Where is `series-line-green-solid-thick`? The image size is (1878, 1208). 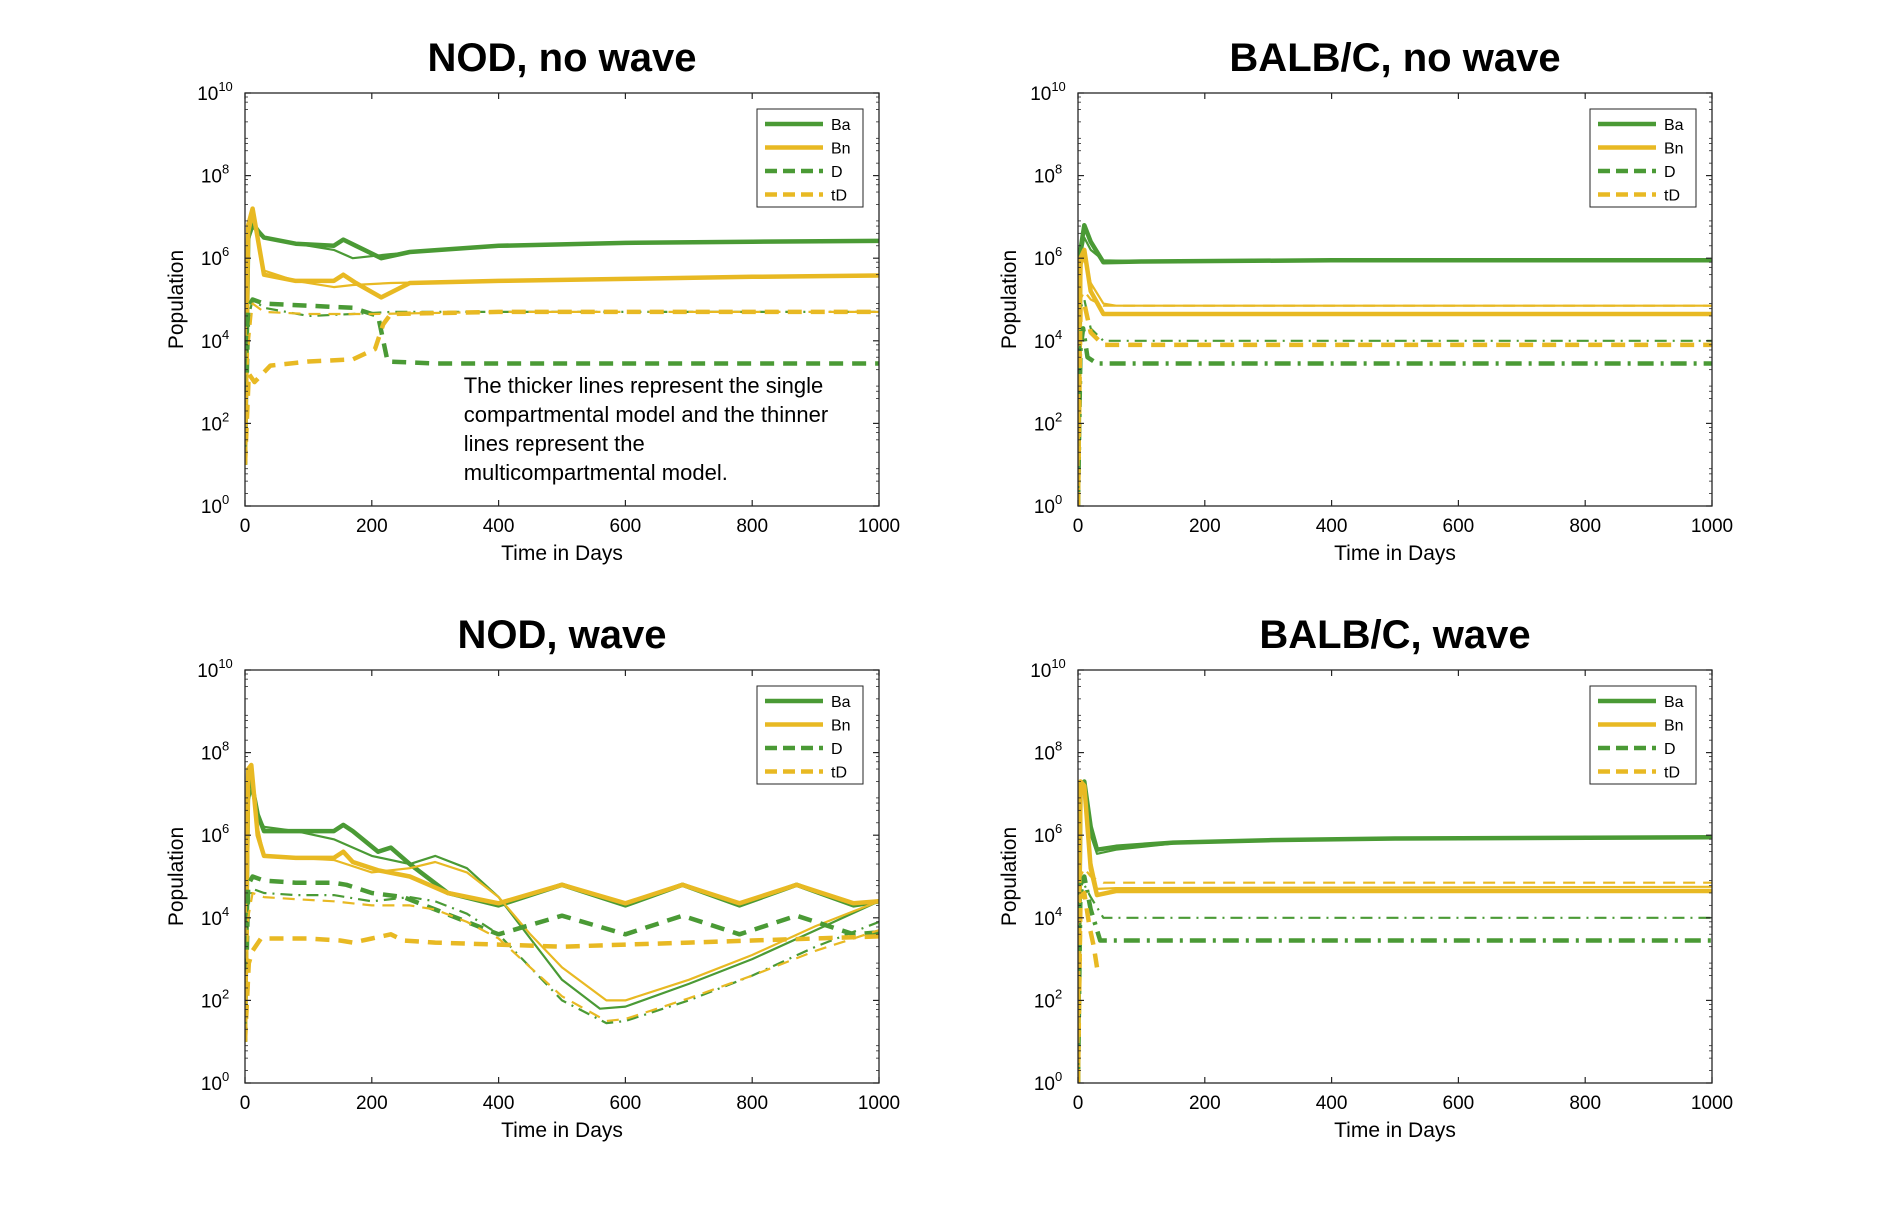 series-line-green-solid-thick is located at coordinates (1395, 931).